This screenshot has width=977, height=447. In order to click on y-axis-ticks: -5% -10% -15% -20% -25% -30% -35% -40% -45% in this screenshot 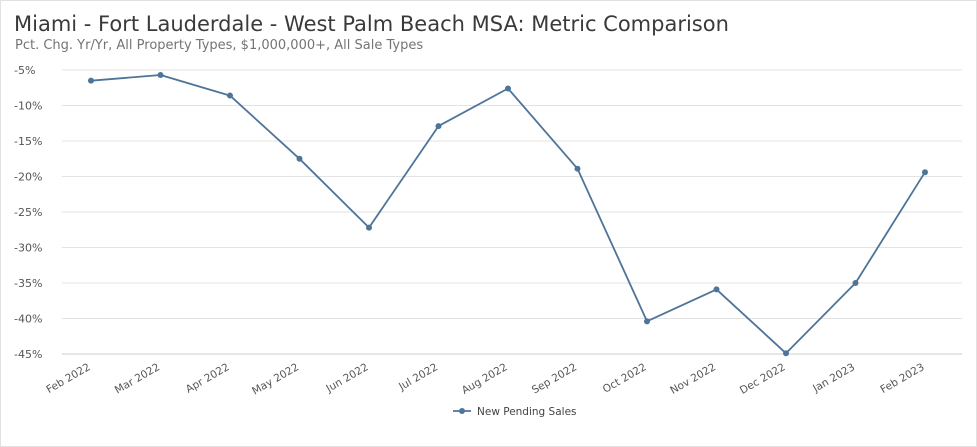, I will do `click(28, 212)`.